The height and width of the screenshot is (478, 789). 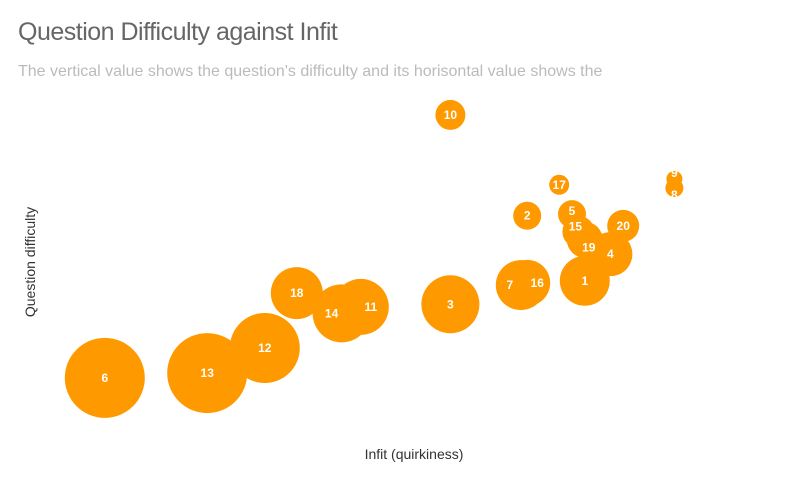 I want to click on bubble-label-7: 7, so click(x=509, y=285).